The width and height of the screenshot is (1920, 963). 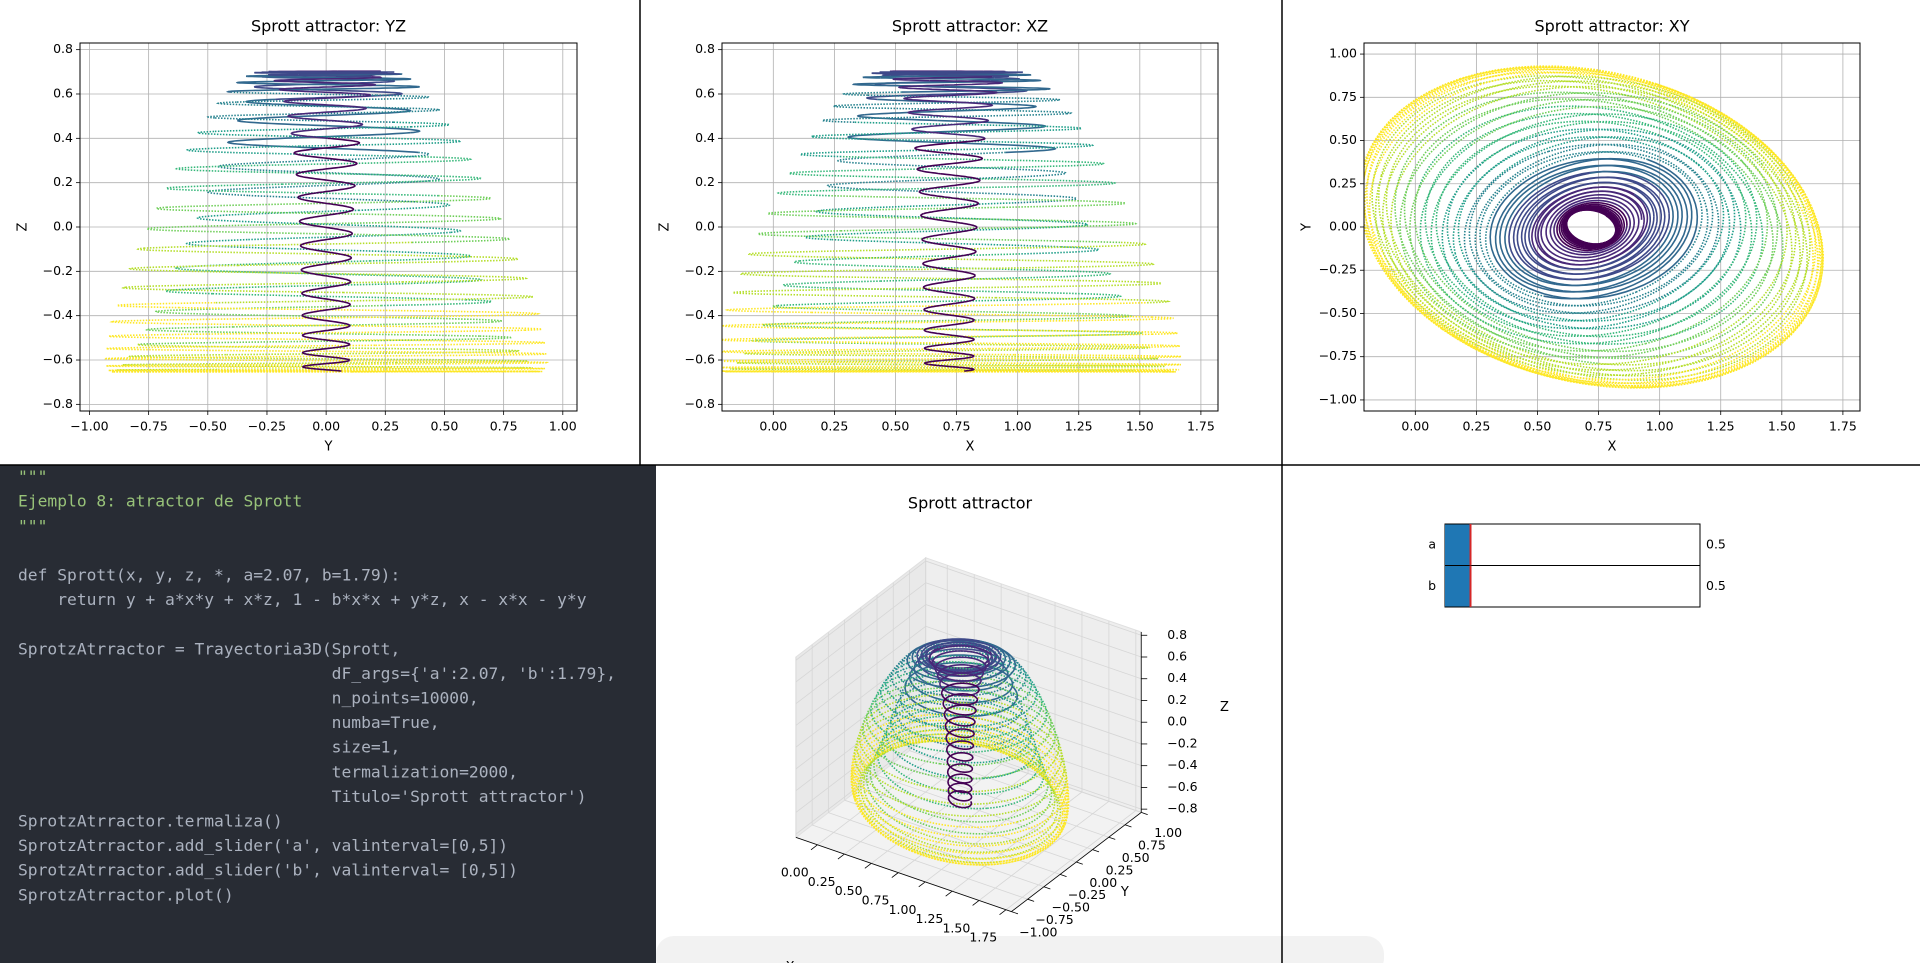 What do you see at coordinates (302, 796) in the screenshot?
I see `code-line: Titulo='Sprott attractor')` at bounding box center [302, 796].